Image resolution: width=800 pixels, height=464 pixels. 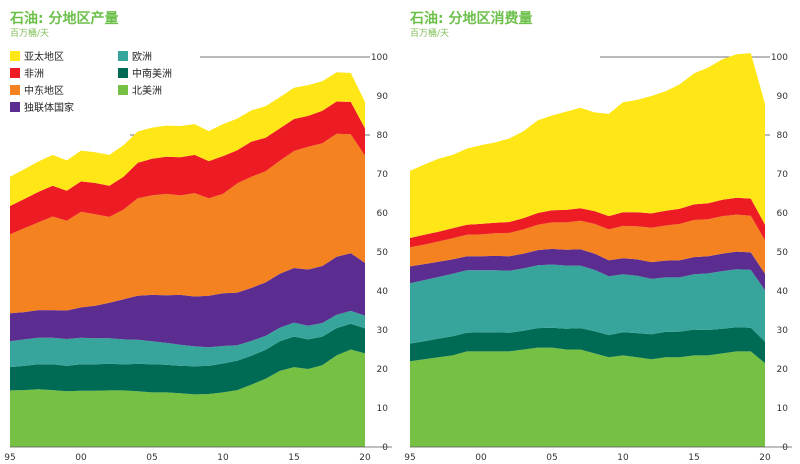 What do you see at coordinates (152, 73) in the screenshot?
I see `legend-label: 中南美洲` at bounding box center [152, 73].